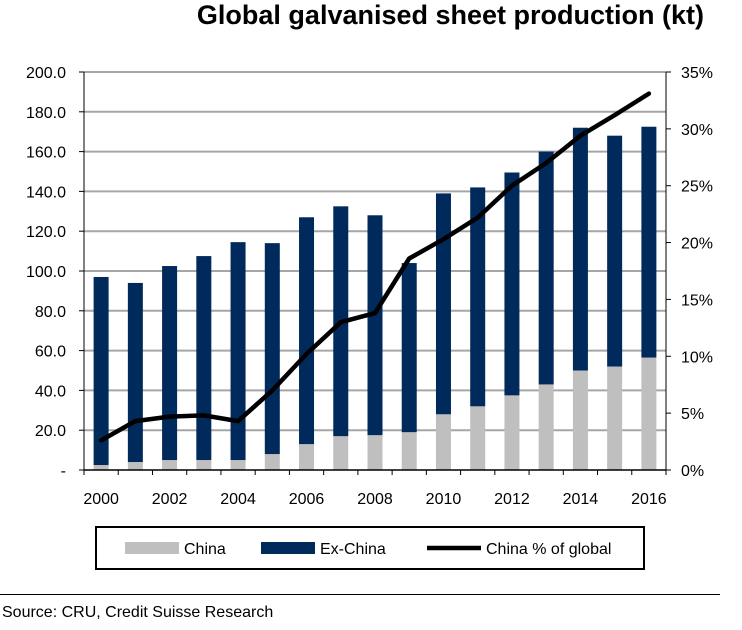 Image resolution: width=742 pixels, height=630 pixels. Describe the element at coordinates (512, 499) in the screenshot. I see `x-tick-label: 2012` at that location.